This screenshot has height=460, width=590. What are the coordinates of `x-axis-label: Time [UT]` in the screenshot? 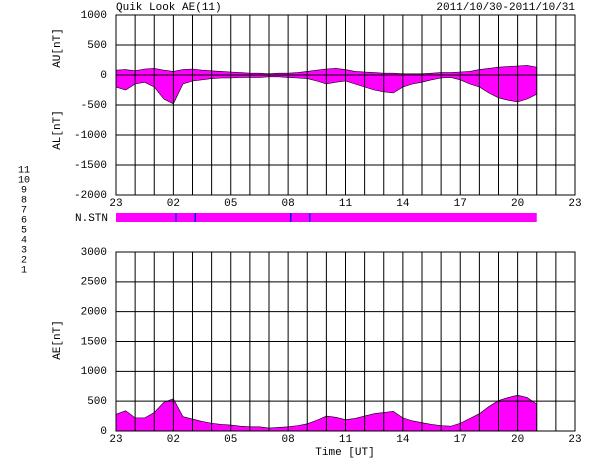 It's located at (344, 453).